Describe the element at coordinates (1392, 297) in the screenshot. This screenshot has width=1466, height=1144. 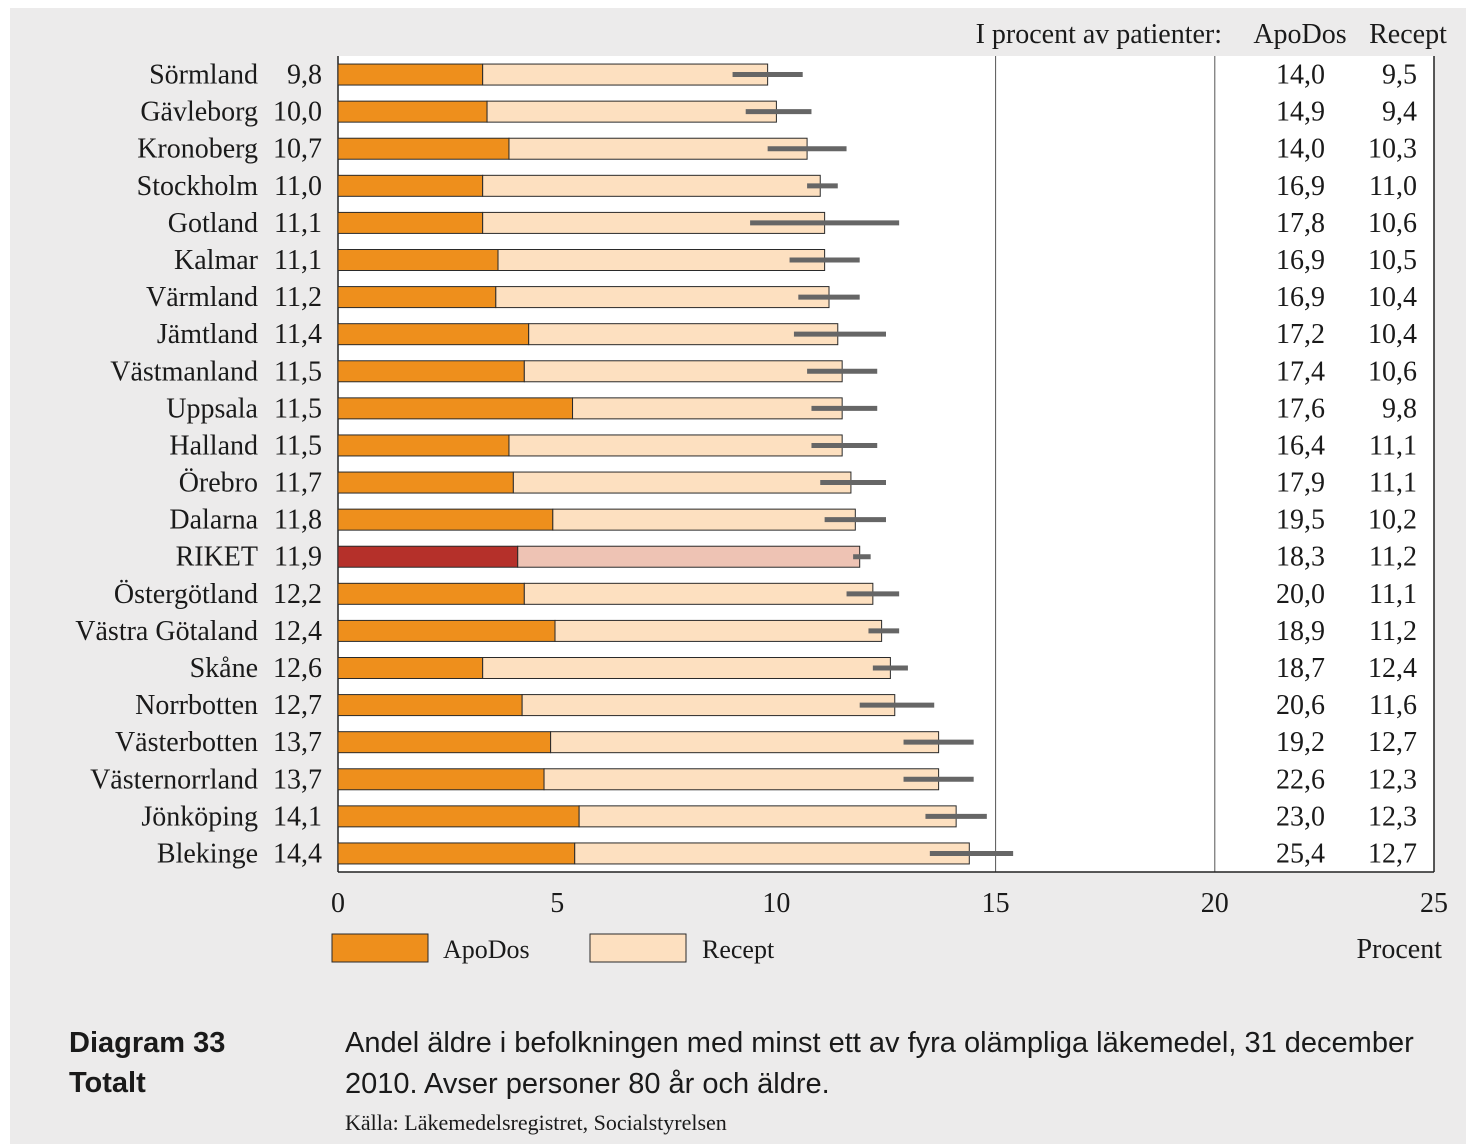
I see `table-recept-value: 10,4` at that location.